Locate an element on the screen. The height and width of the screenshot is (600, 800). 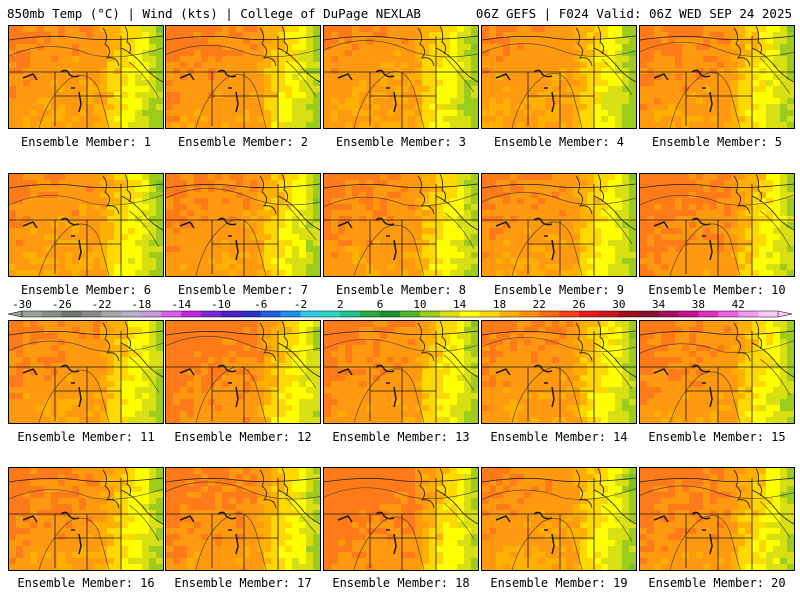
ensemble-member-label: Ensemble Member: 14 is located at coordinates (559, 437).